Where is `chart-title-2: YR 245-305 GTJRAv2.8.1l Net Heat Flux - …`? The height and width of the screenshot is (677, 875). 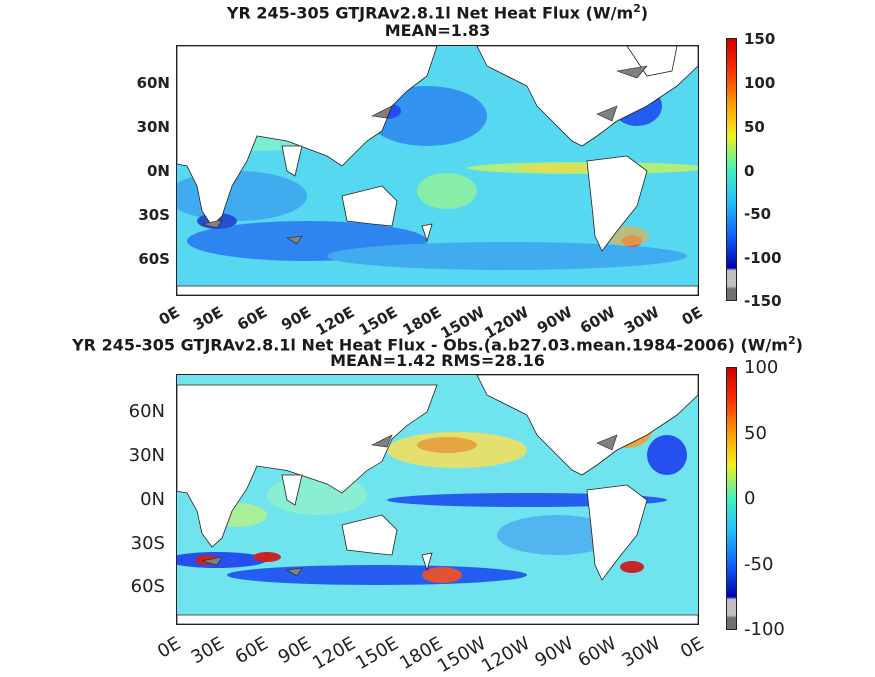
chart-title-2: YR 245-305 GTJRAv2.8.1l Net Heat Flux - … is located at coordinates (437, 344).